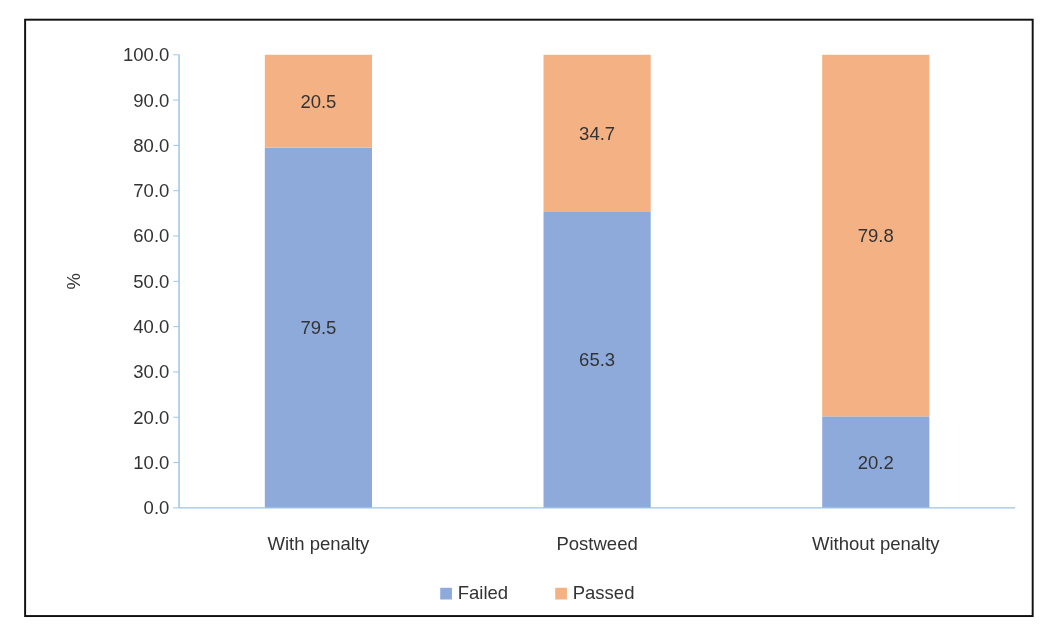 The height and width of the screenshot is (626, 1050). What do you see at coordinates (151, 236) in the screenshot?
I see `y-tick-label: 60.0` at bounding box center [151, 236].